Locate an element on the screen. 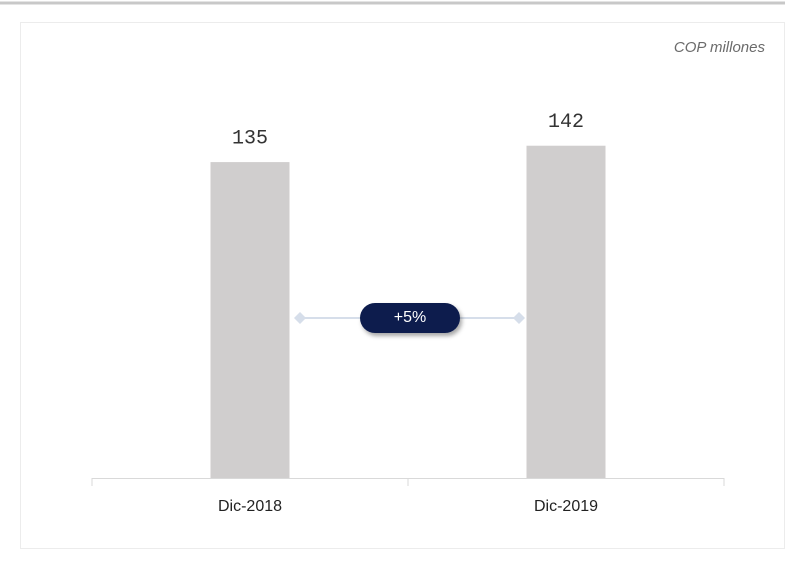 The height and width of the screenshot is (562, 793). growth-label: +5% is located at coordinates (410, 317).